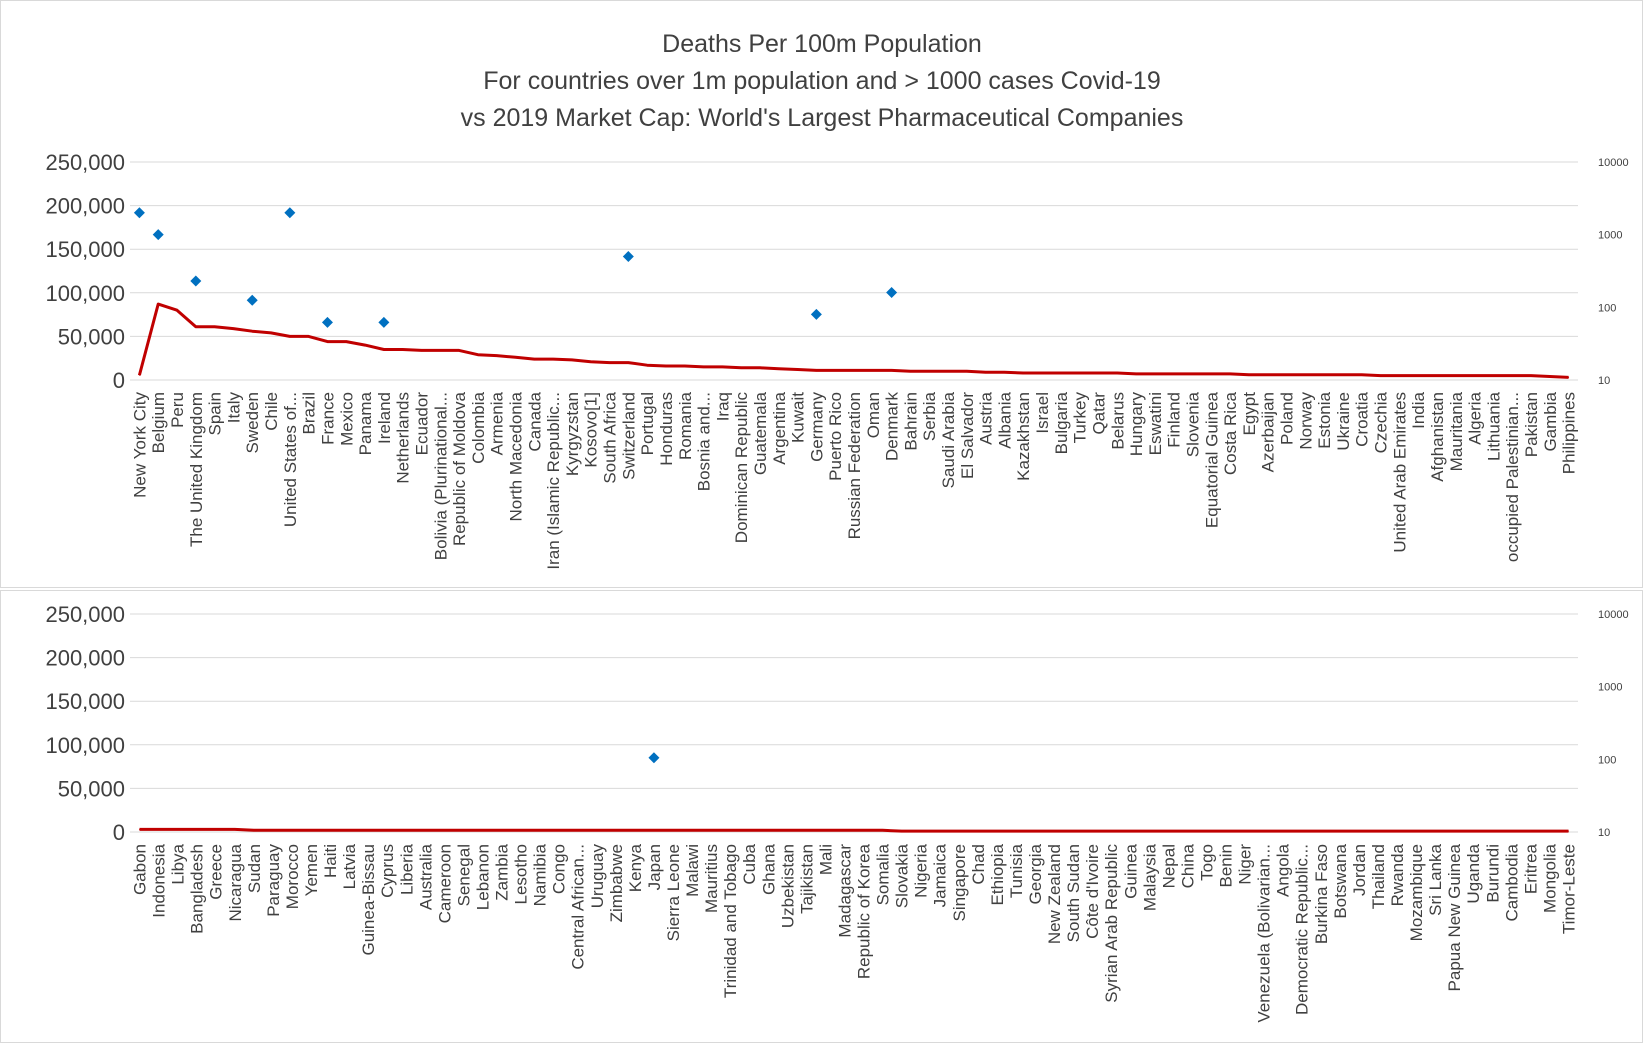 The image size is (1643, 1052). Describe the element at coordinates (216, 872) in the screenshot. I see `x-tick-label: Greece` at that location.